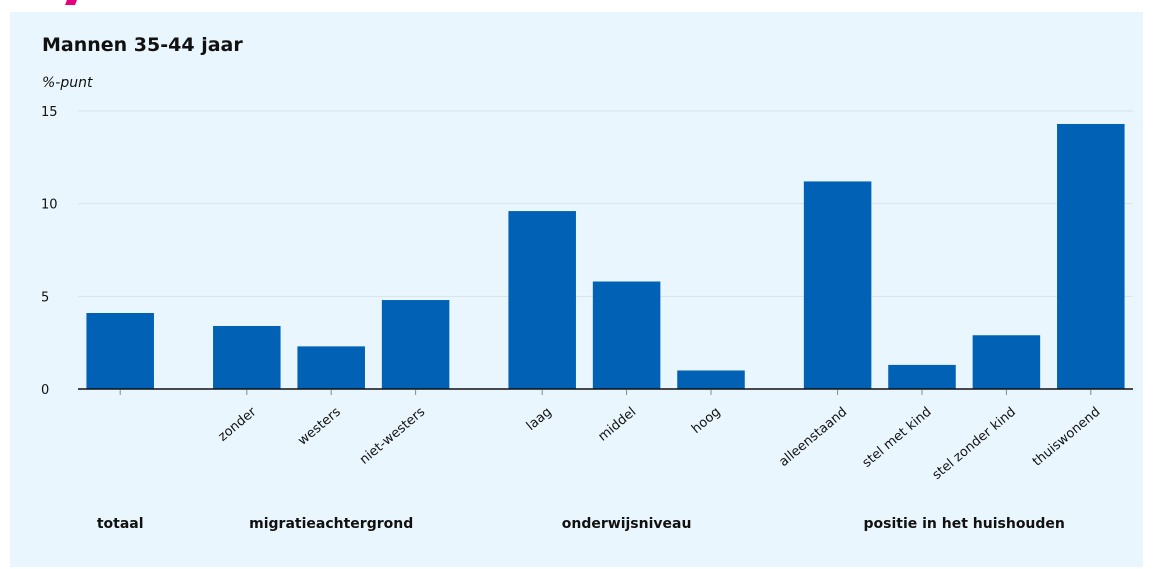 This screenshot has height=569, width=1153. What do you see at coordinates (49, 112) in the screenshot?
I see `y-tick-label: 15` at bounding box center [49, 112].